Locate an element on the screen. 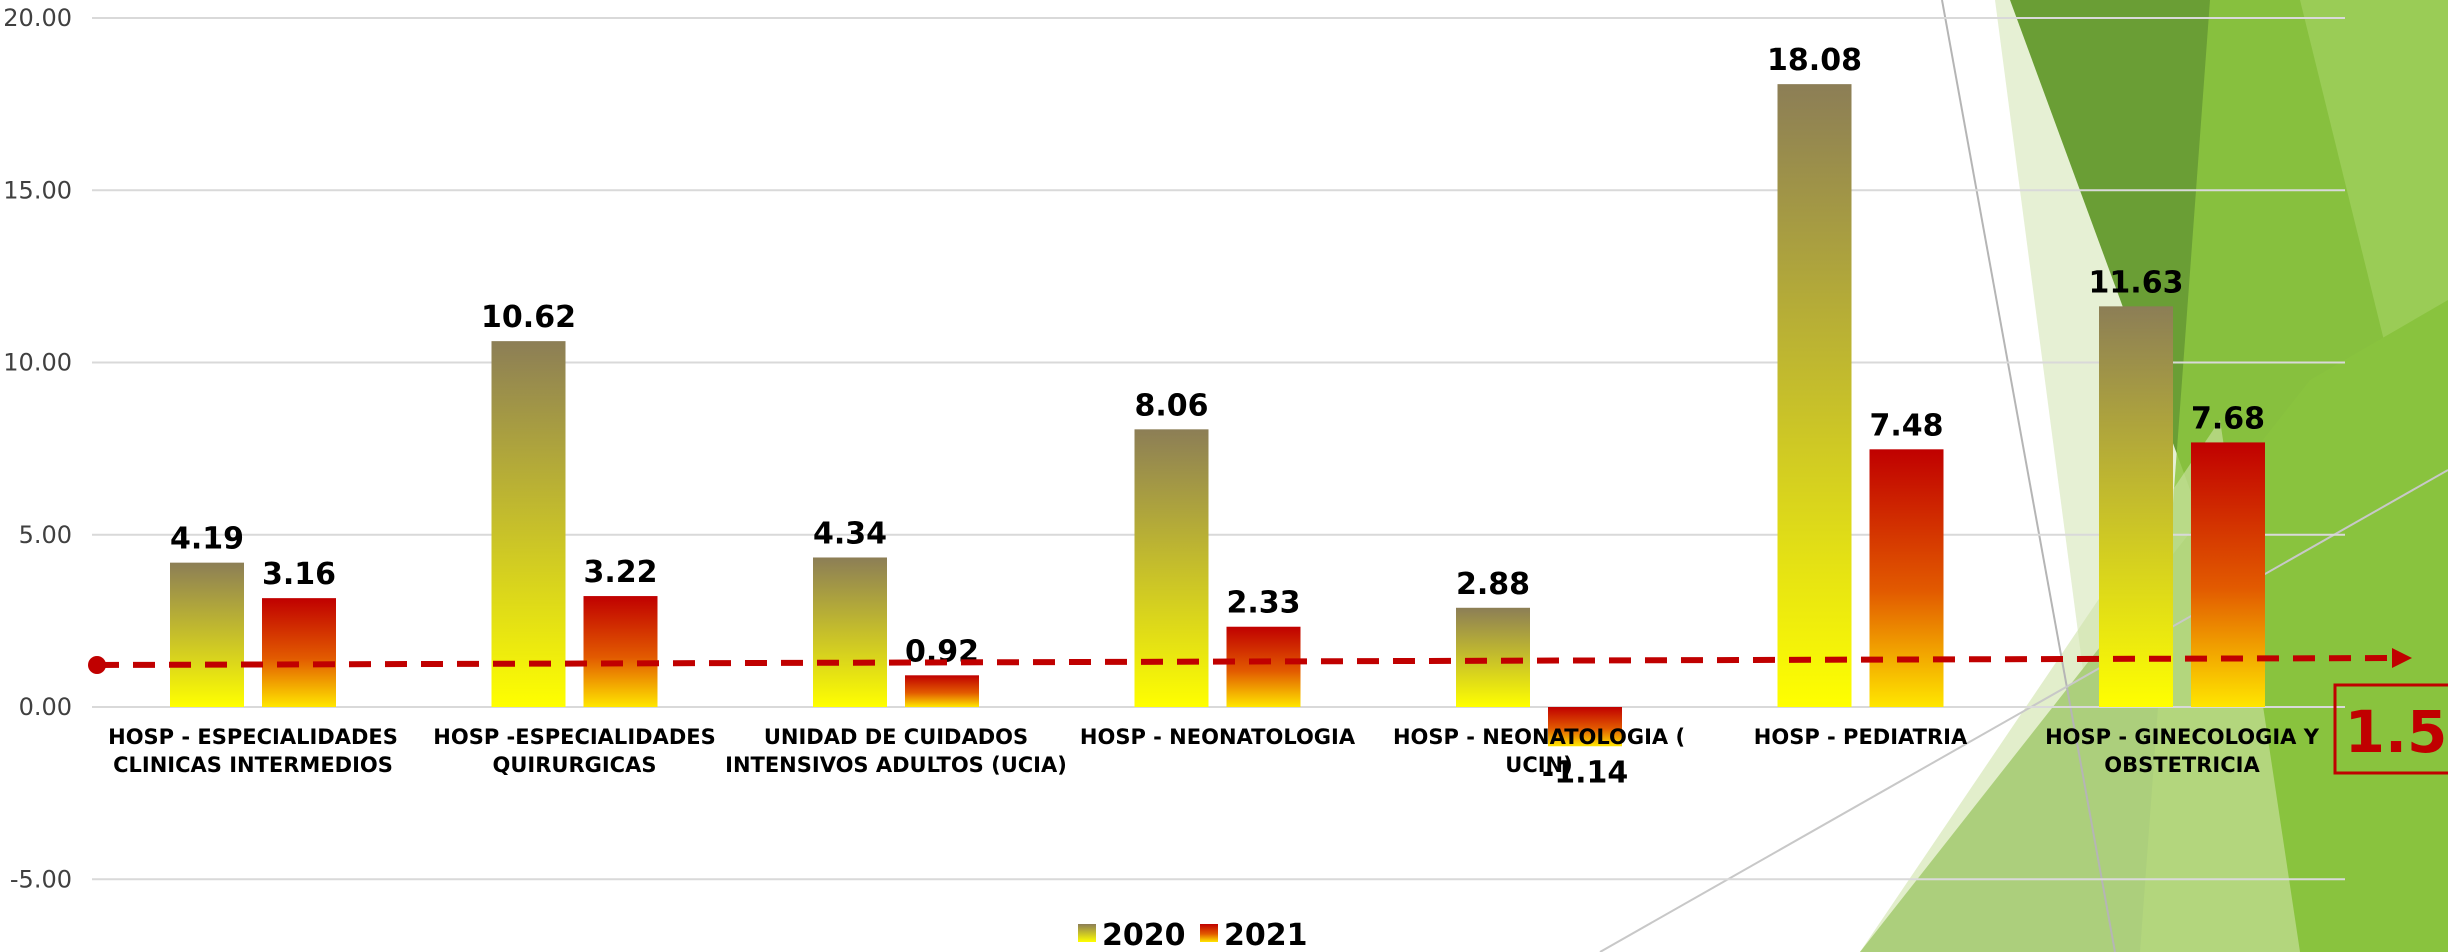 This screenshot has height=952, width=2448. data-label-2021-6: 7.68 is located at coordinates (2228, 418).